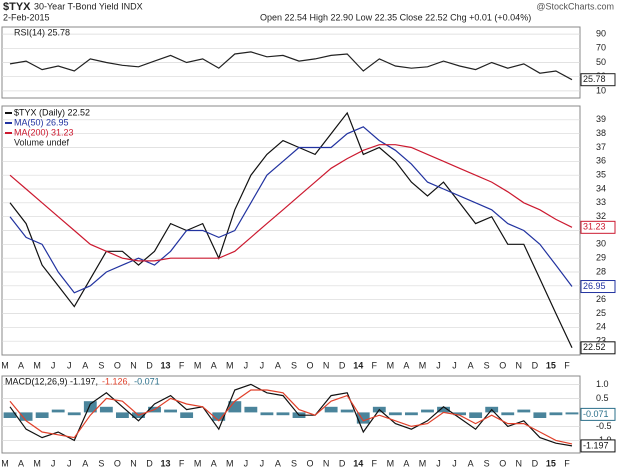 Image resolution: width=618 pixels, height=472 pixels. Describe the element at coordinates (51, 381) in the screenshot. I see `legend-entry: MACD(12,26,9) -1.197,` at that location.